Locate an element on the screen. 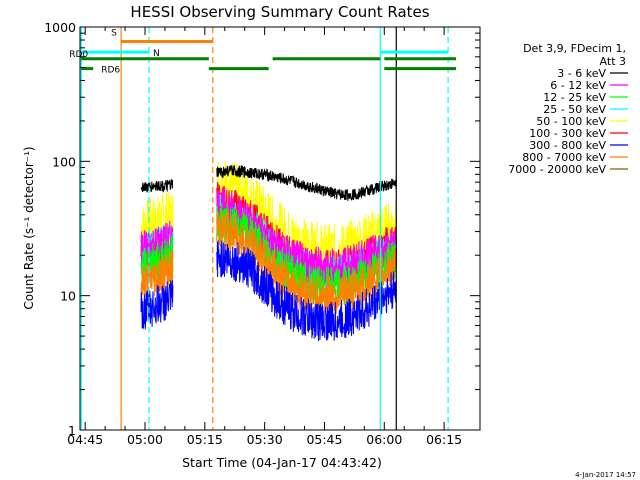 This screenshot has width=640, height=480. flag-label: RD6 is located at coordinates (110, 71).